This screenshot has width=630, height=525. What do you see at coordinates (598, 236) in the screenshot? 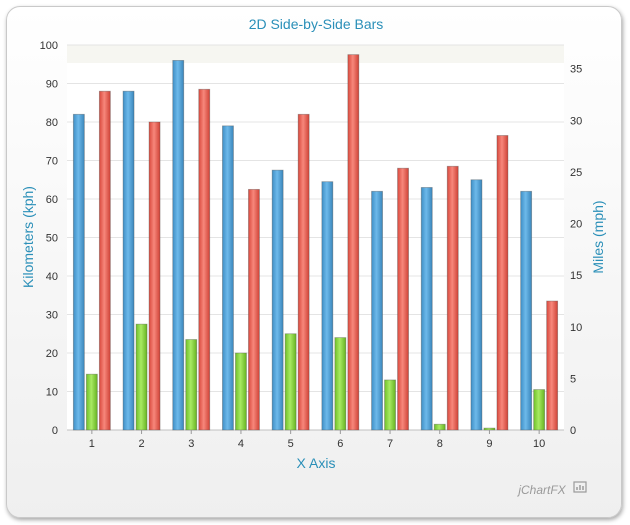
I see `y2-axis-title: Miles (mph)` at bounding box center [598, 236].